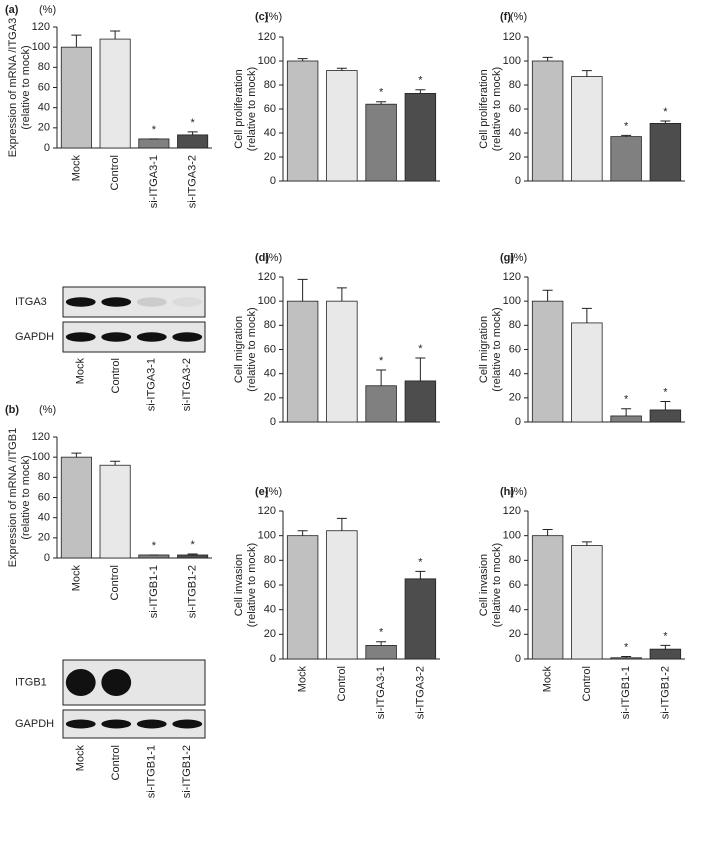 This screenshot has height=863, width=709. Describe the element at coordinates (507, 492) in the screenshot. I see `panel-label: (h)` at that location.